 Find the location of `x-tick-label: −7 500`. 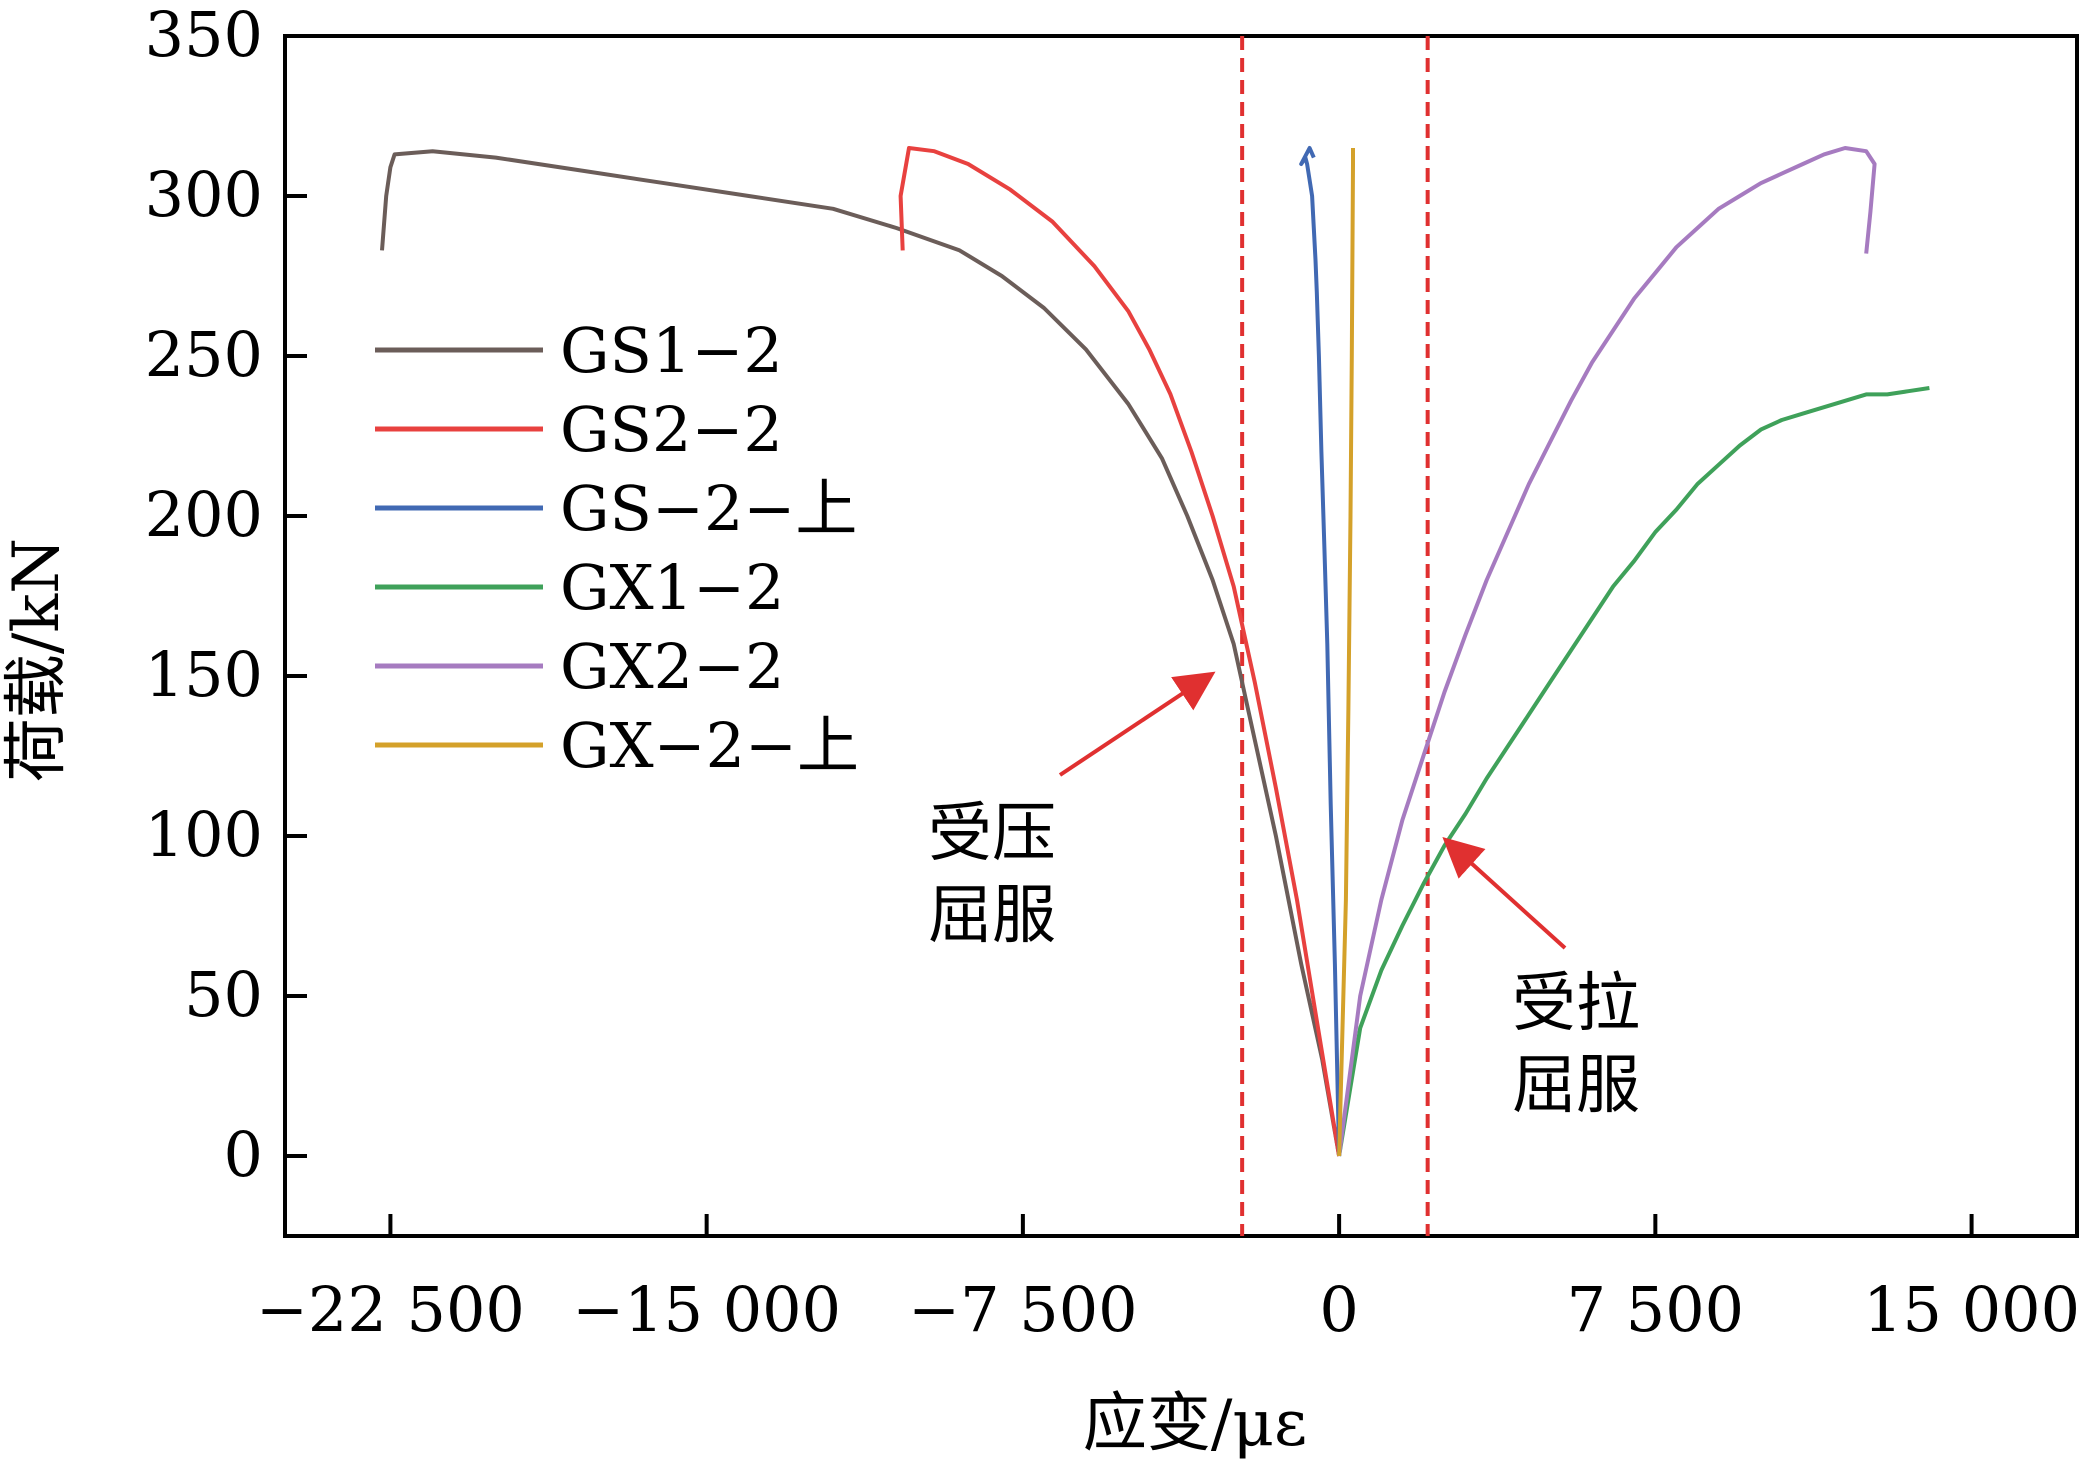

x-tick-label: −7 500 is located at coordinates (1022, 1309).